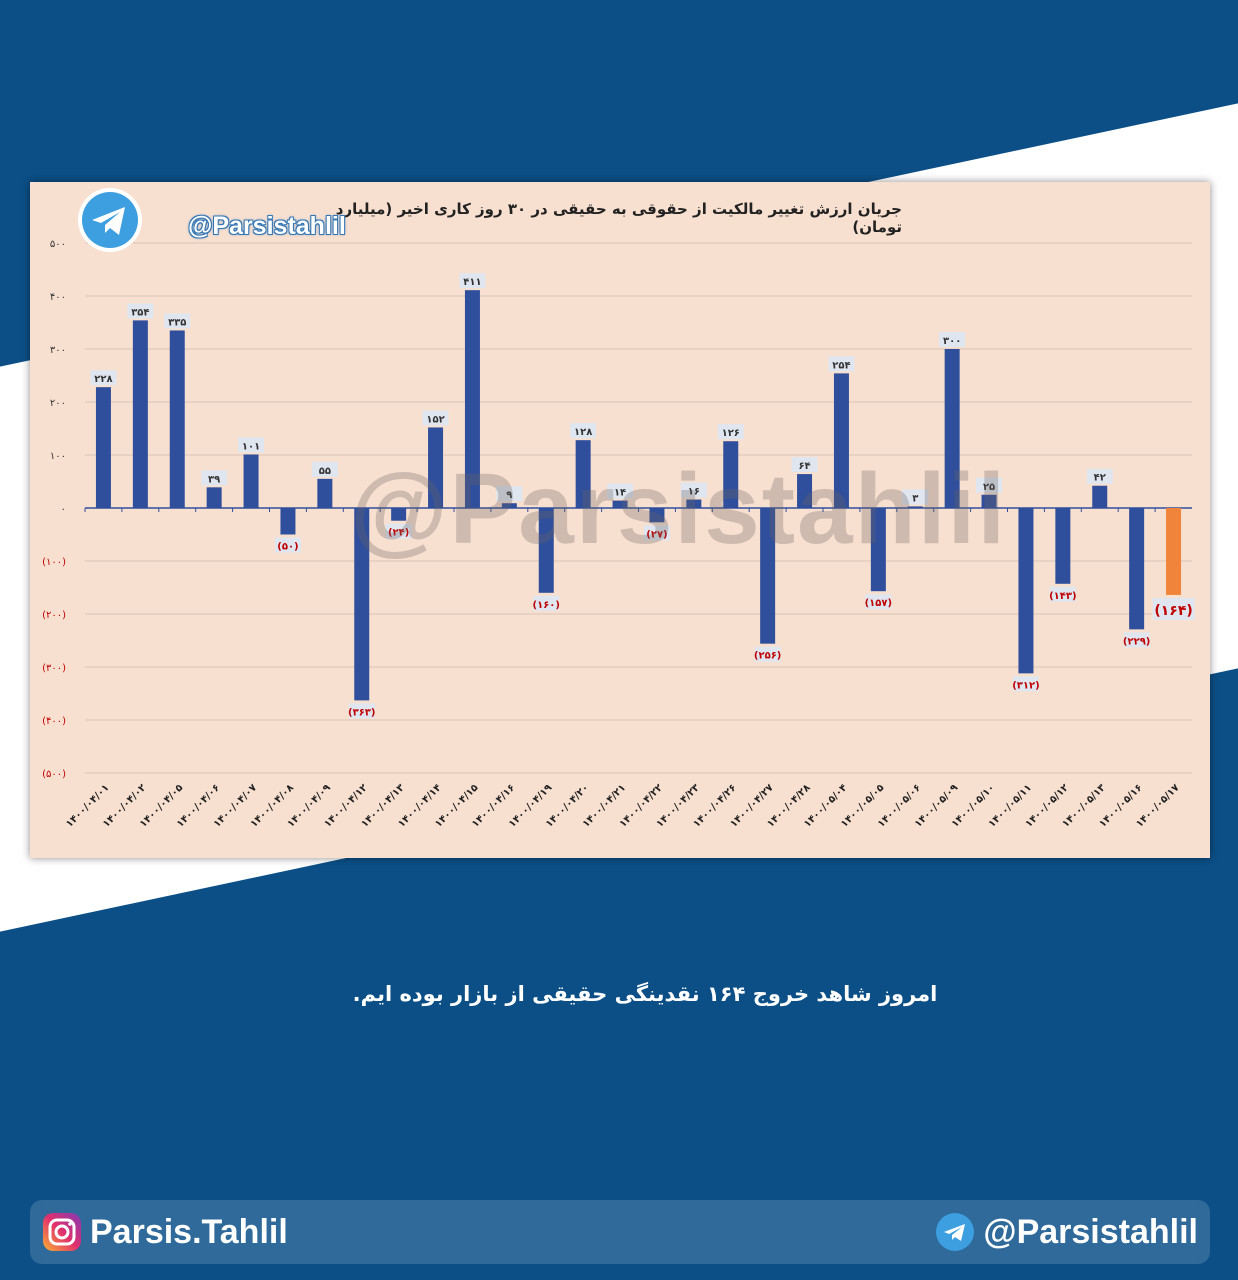 This screenshot has height=1280, width=1238. I want to click on data-label: (۲۴), so click(398, 533).